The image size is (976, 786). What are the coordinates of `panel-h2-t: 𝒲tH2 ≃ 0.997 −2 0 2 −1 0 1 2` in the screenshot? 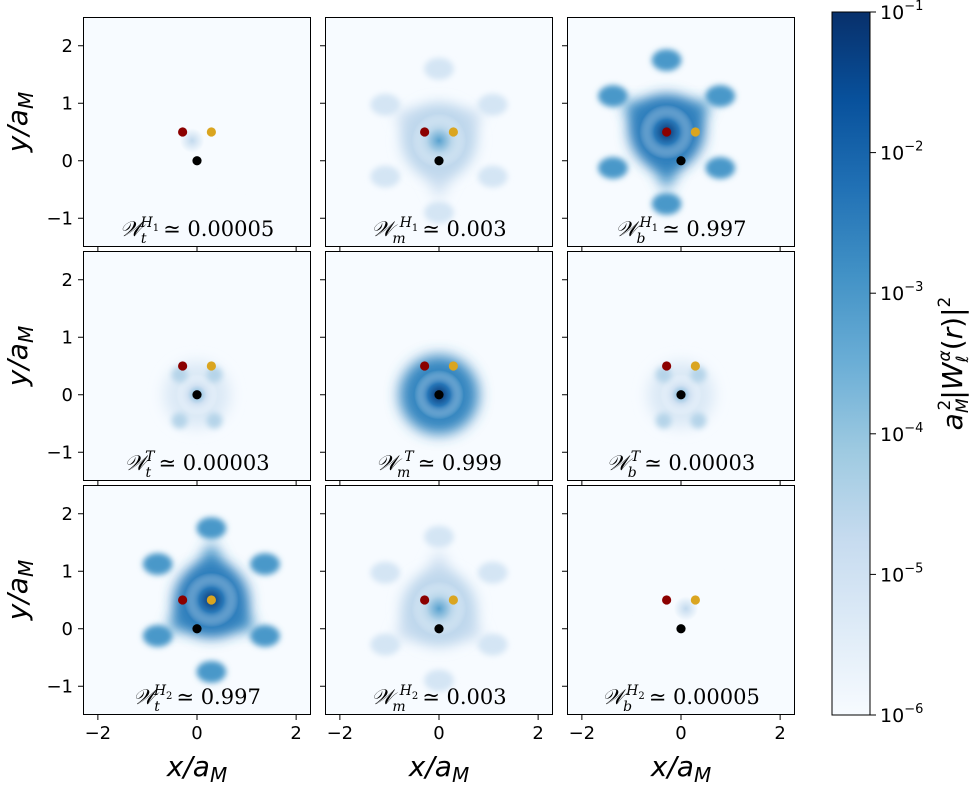 It's located at (178, 614).